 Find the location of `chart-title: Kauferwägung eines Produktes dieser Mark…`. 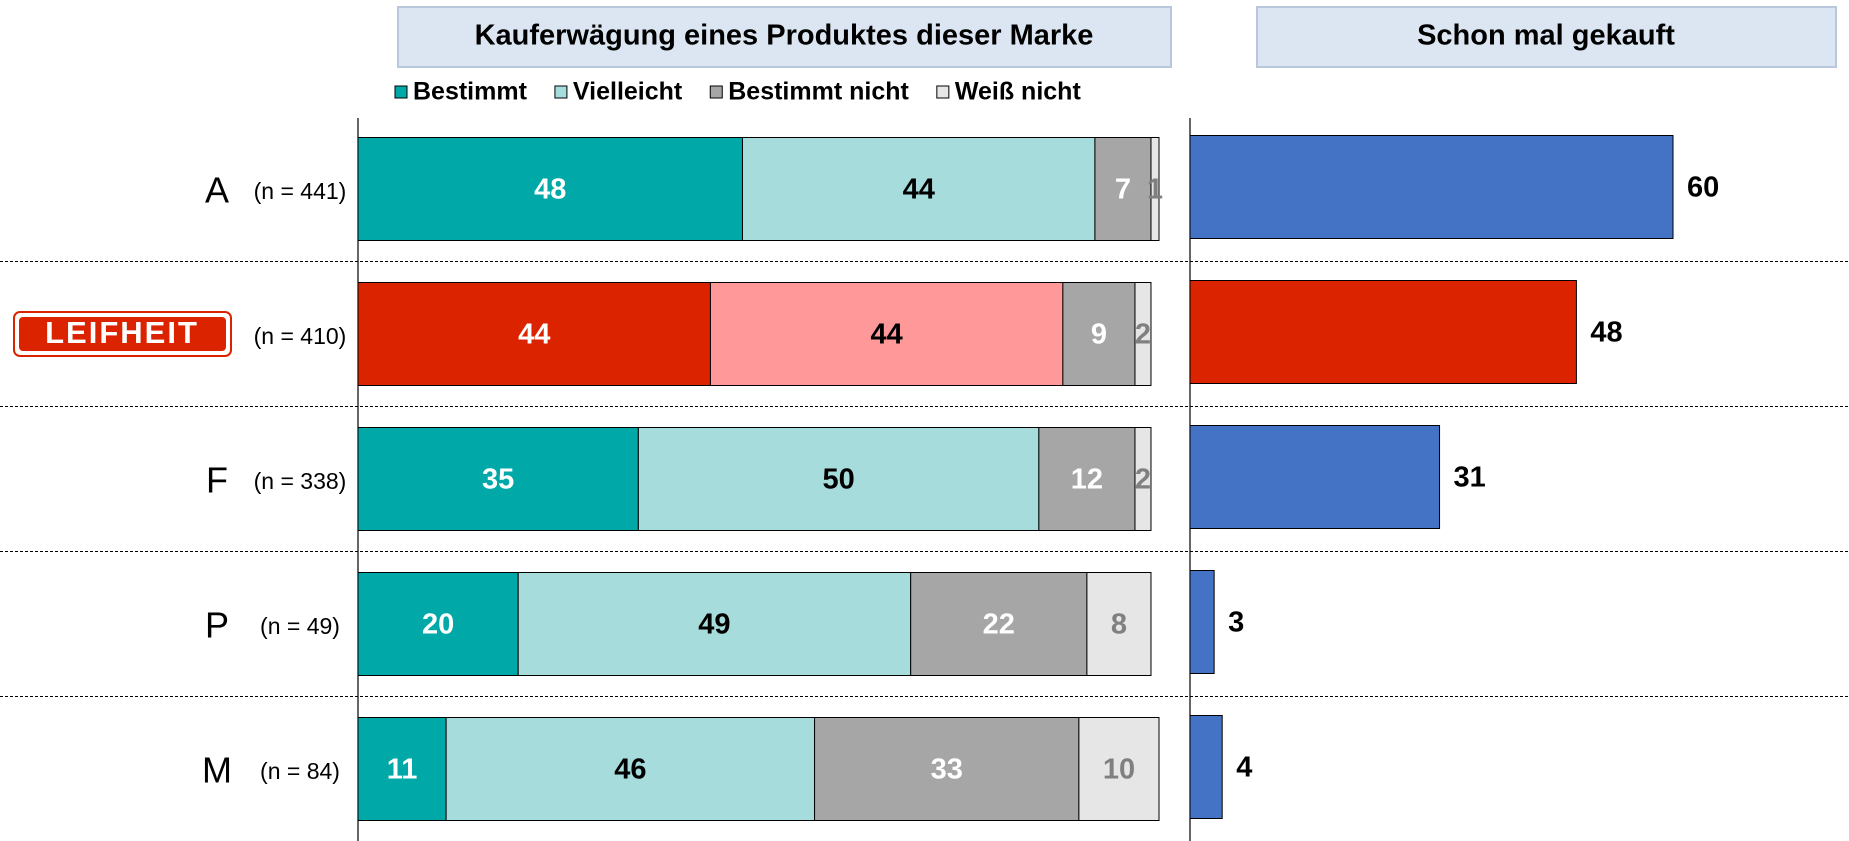

chart-title: Kauferwägung eines Produktes dieser Mark… is located at coordinates (784, 36).